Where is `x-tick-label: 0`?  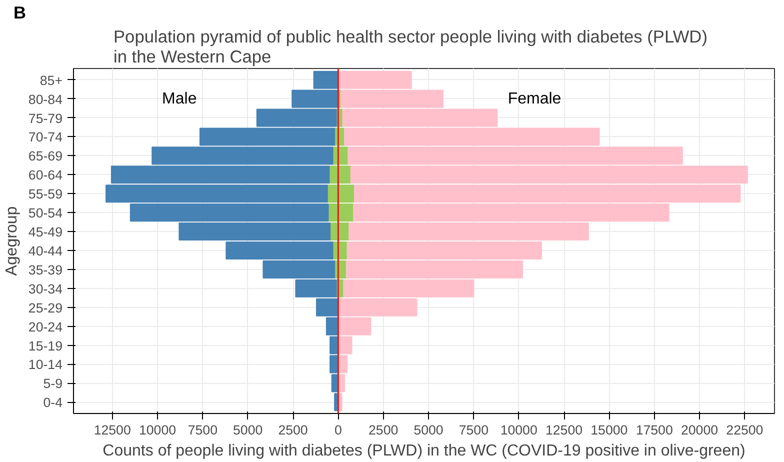 x-tick-label: 0 is located at coordinates (338, 430).